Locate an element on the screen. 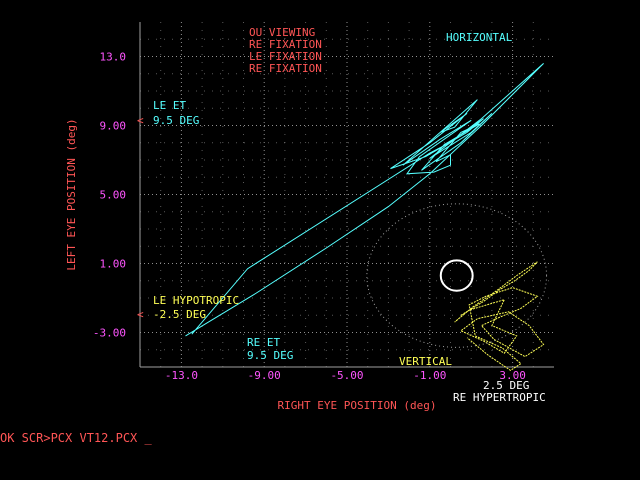  y-tick-label: 13.0 is located at coordinates (113, 57).